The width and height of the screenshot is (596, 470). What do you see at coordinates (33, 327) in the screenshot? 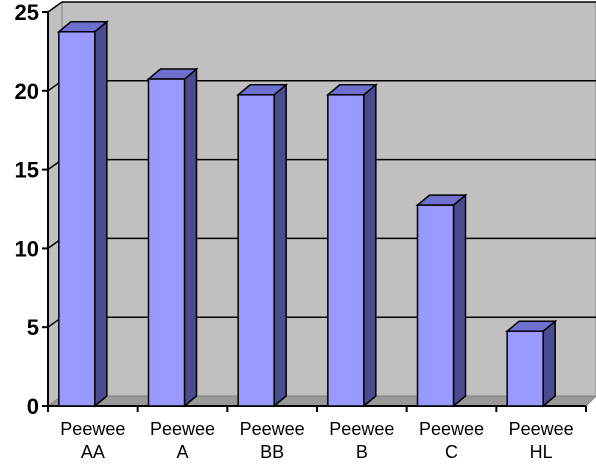
I see `y-tick-label: 5` at bounding box center [33, 327].